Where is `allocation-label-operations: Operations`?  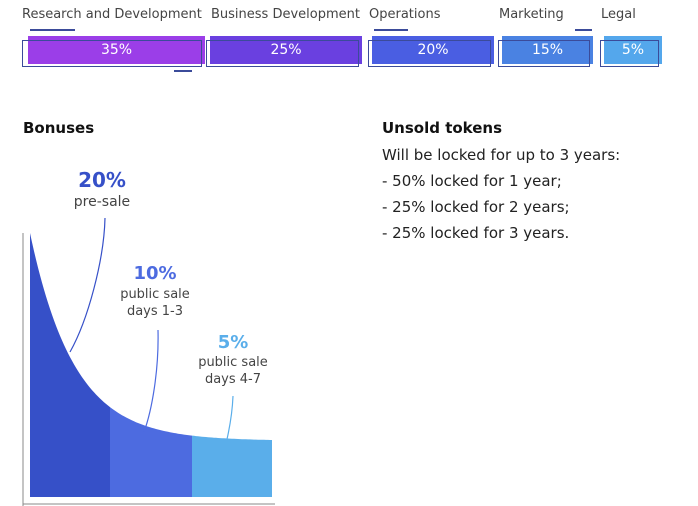
allocation-label-operations: Operations is located at coordinates (405, 14).